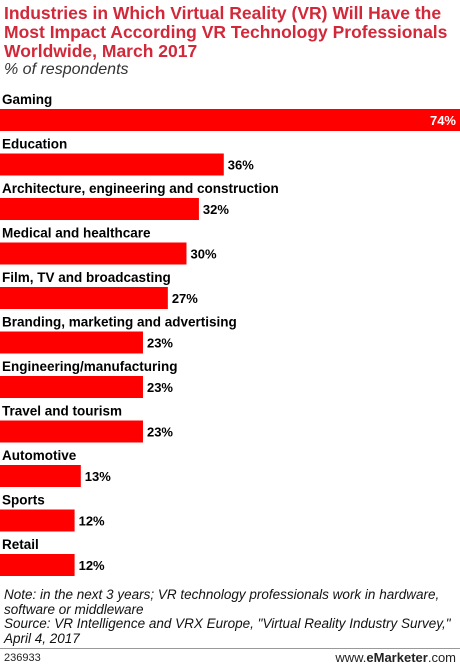  What do you see at coordinates (66, 69) in the screenshot?
I see `chart-subtitle: % of respondents` at bounding box center [66, 69].